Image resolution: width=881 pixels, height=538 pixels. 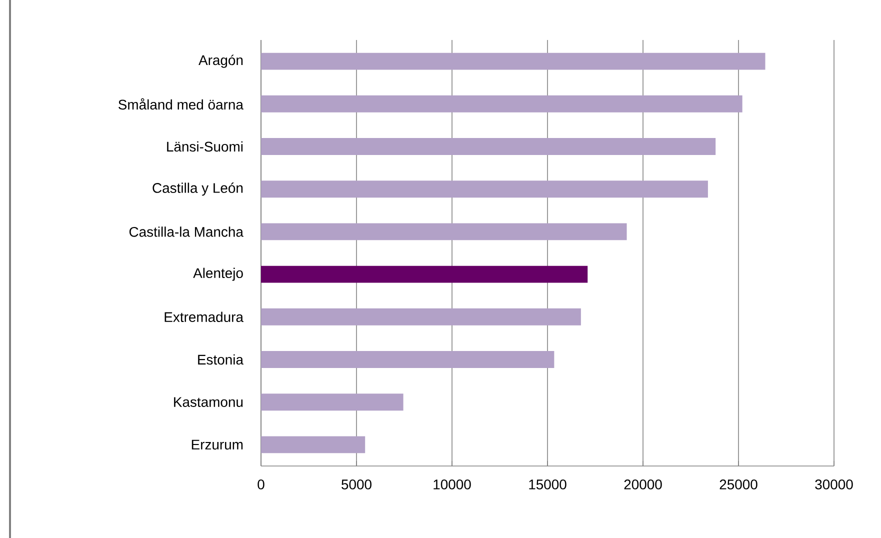 What do you see at coordinates (357, 485) in the screenshot?
I see `x-tick-label: 5000` at bounding box center [357, 485].